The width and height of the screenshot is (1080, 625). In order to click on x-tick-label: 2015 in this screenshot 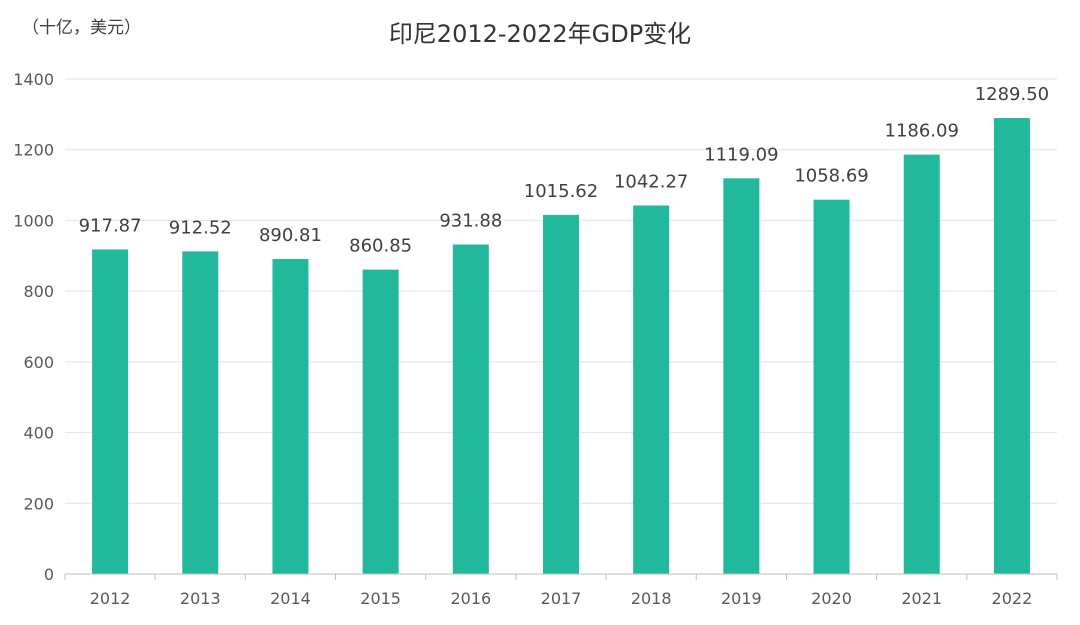, I will do `click(380, 598)`.